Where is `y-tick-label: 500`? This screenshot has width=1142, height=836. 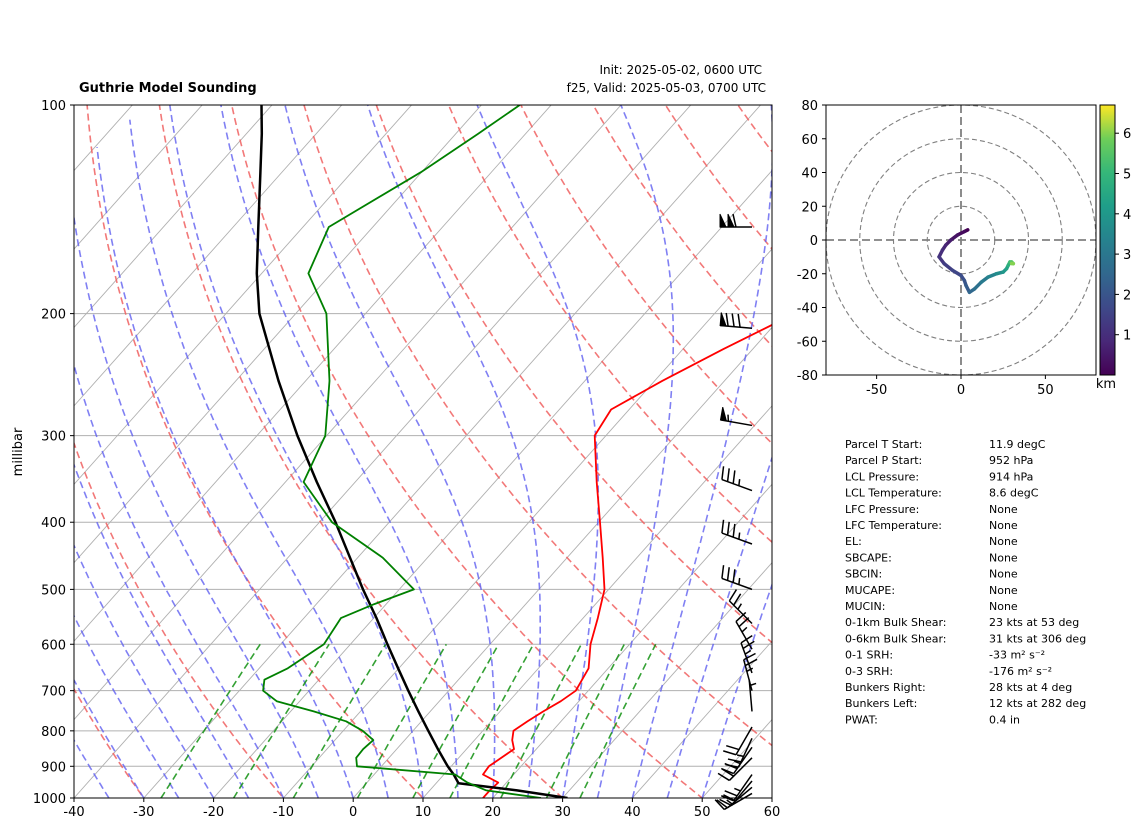
y-tick-label: 500 is located at coordinates (53, 590).